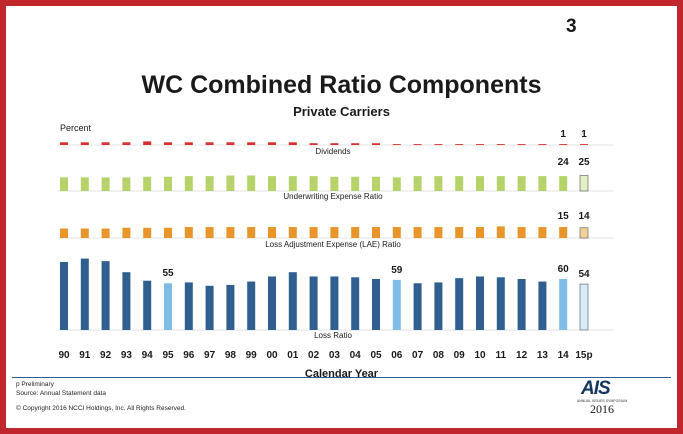 This screenshot has height=434, width=683. What do you see at coordinates (293, 355) in the screenshot?
I see `x-tick-01: 01` at bounding box center [293, 355].